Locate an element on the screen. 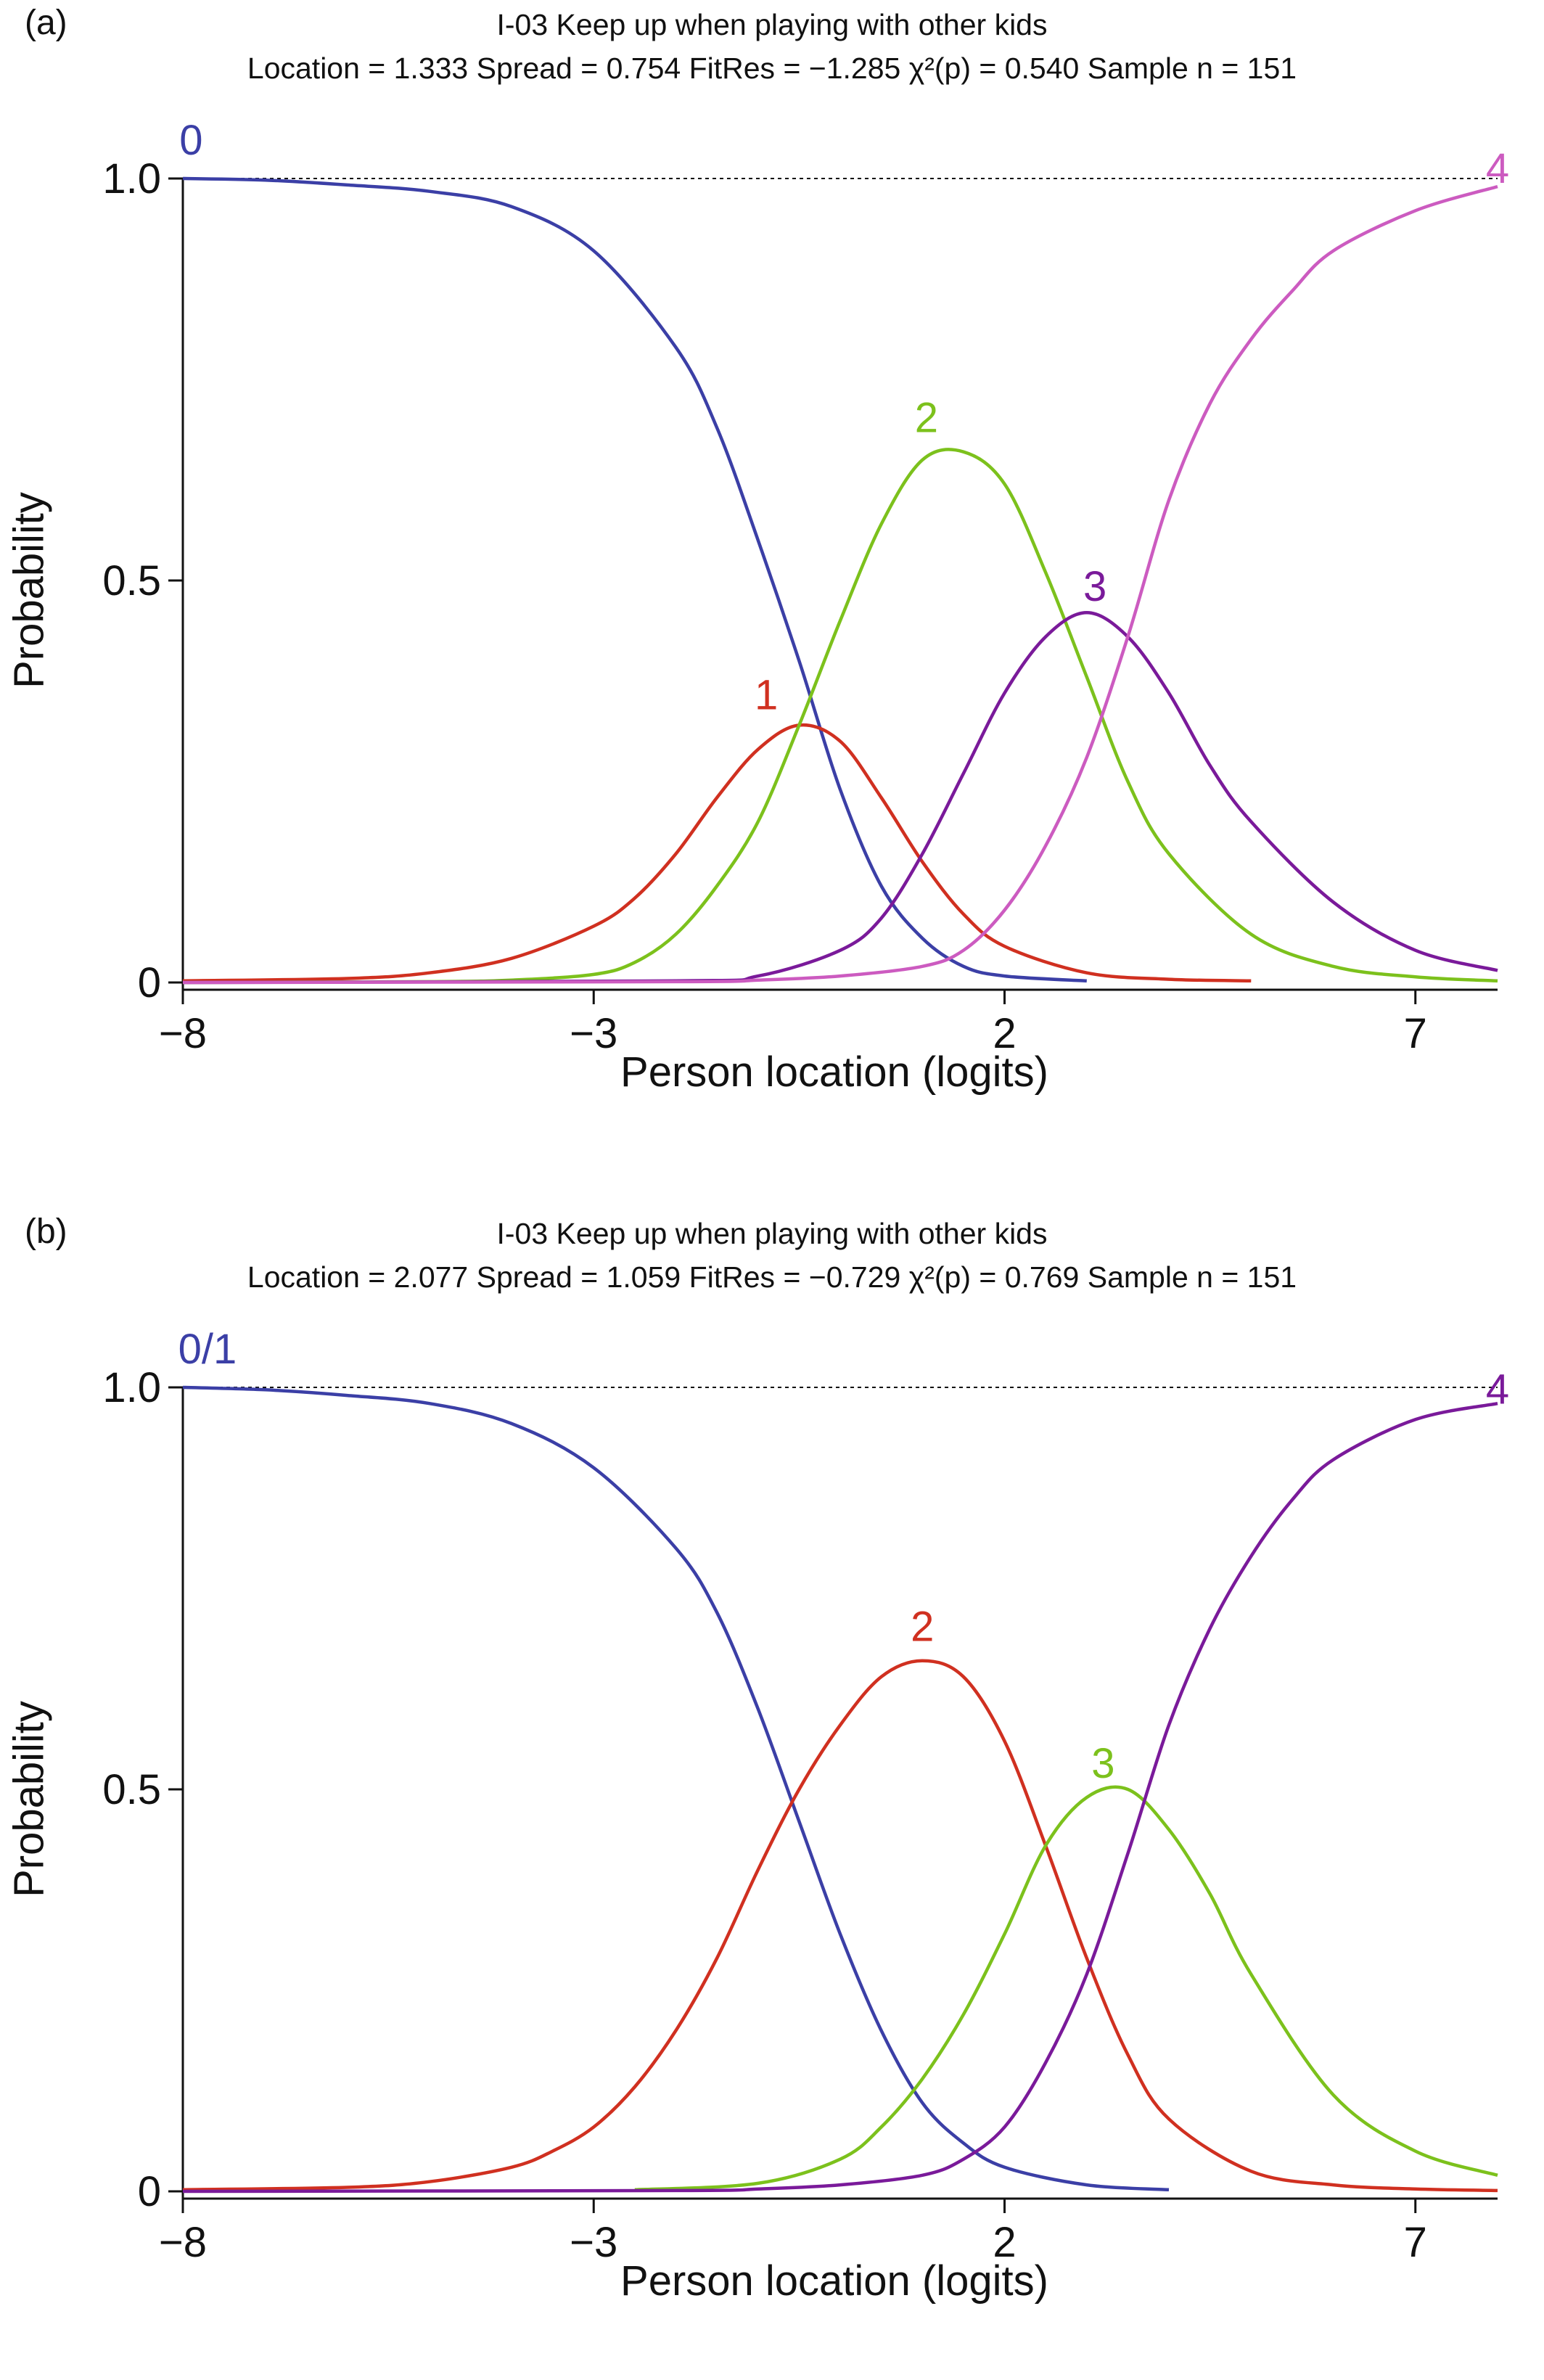  series-label: 1 is located at coordinates (766, 695).